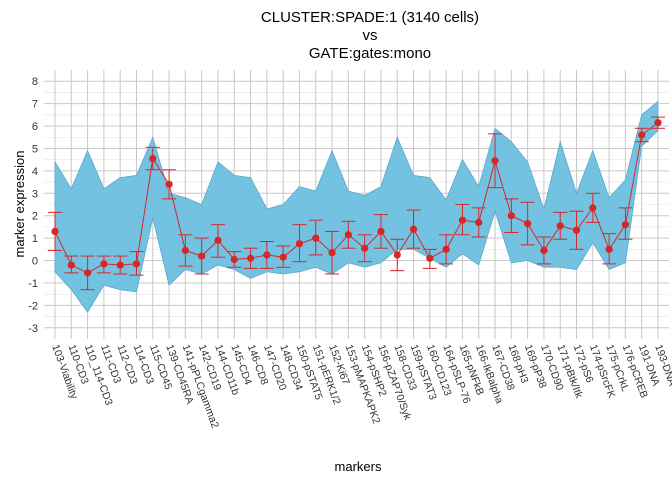 The width and height of the screenshot is (672, 485). Describe the element at coordinates (370, 53) in the screenshot. I see `chart-title-line-3: GATE:gates:mono` at that location.